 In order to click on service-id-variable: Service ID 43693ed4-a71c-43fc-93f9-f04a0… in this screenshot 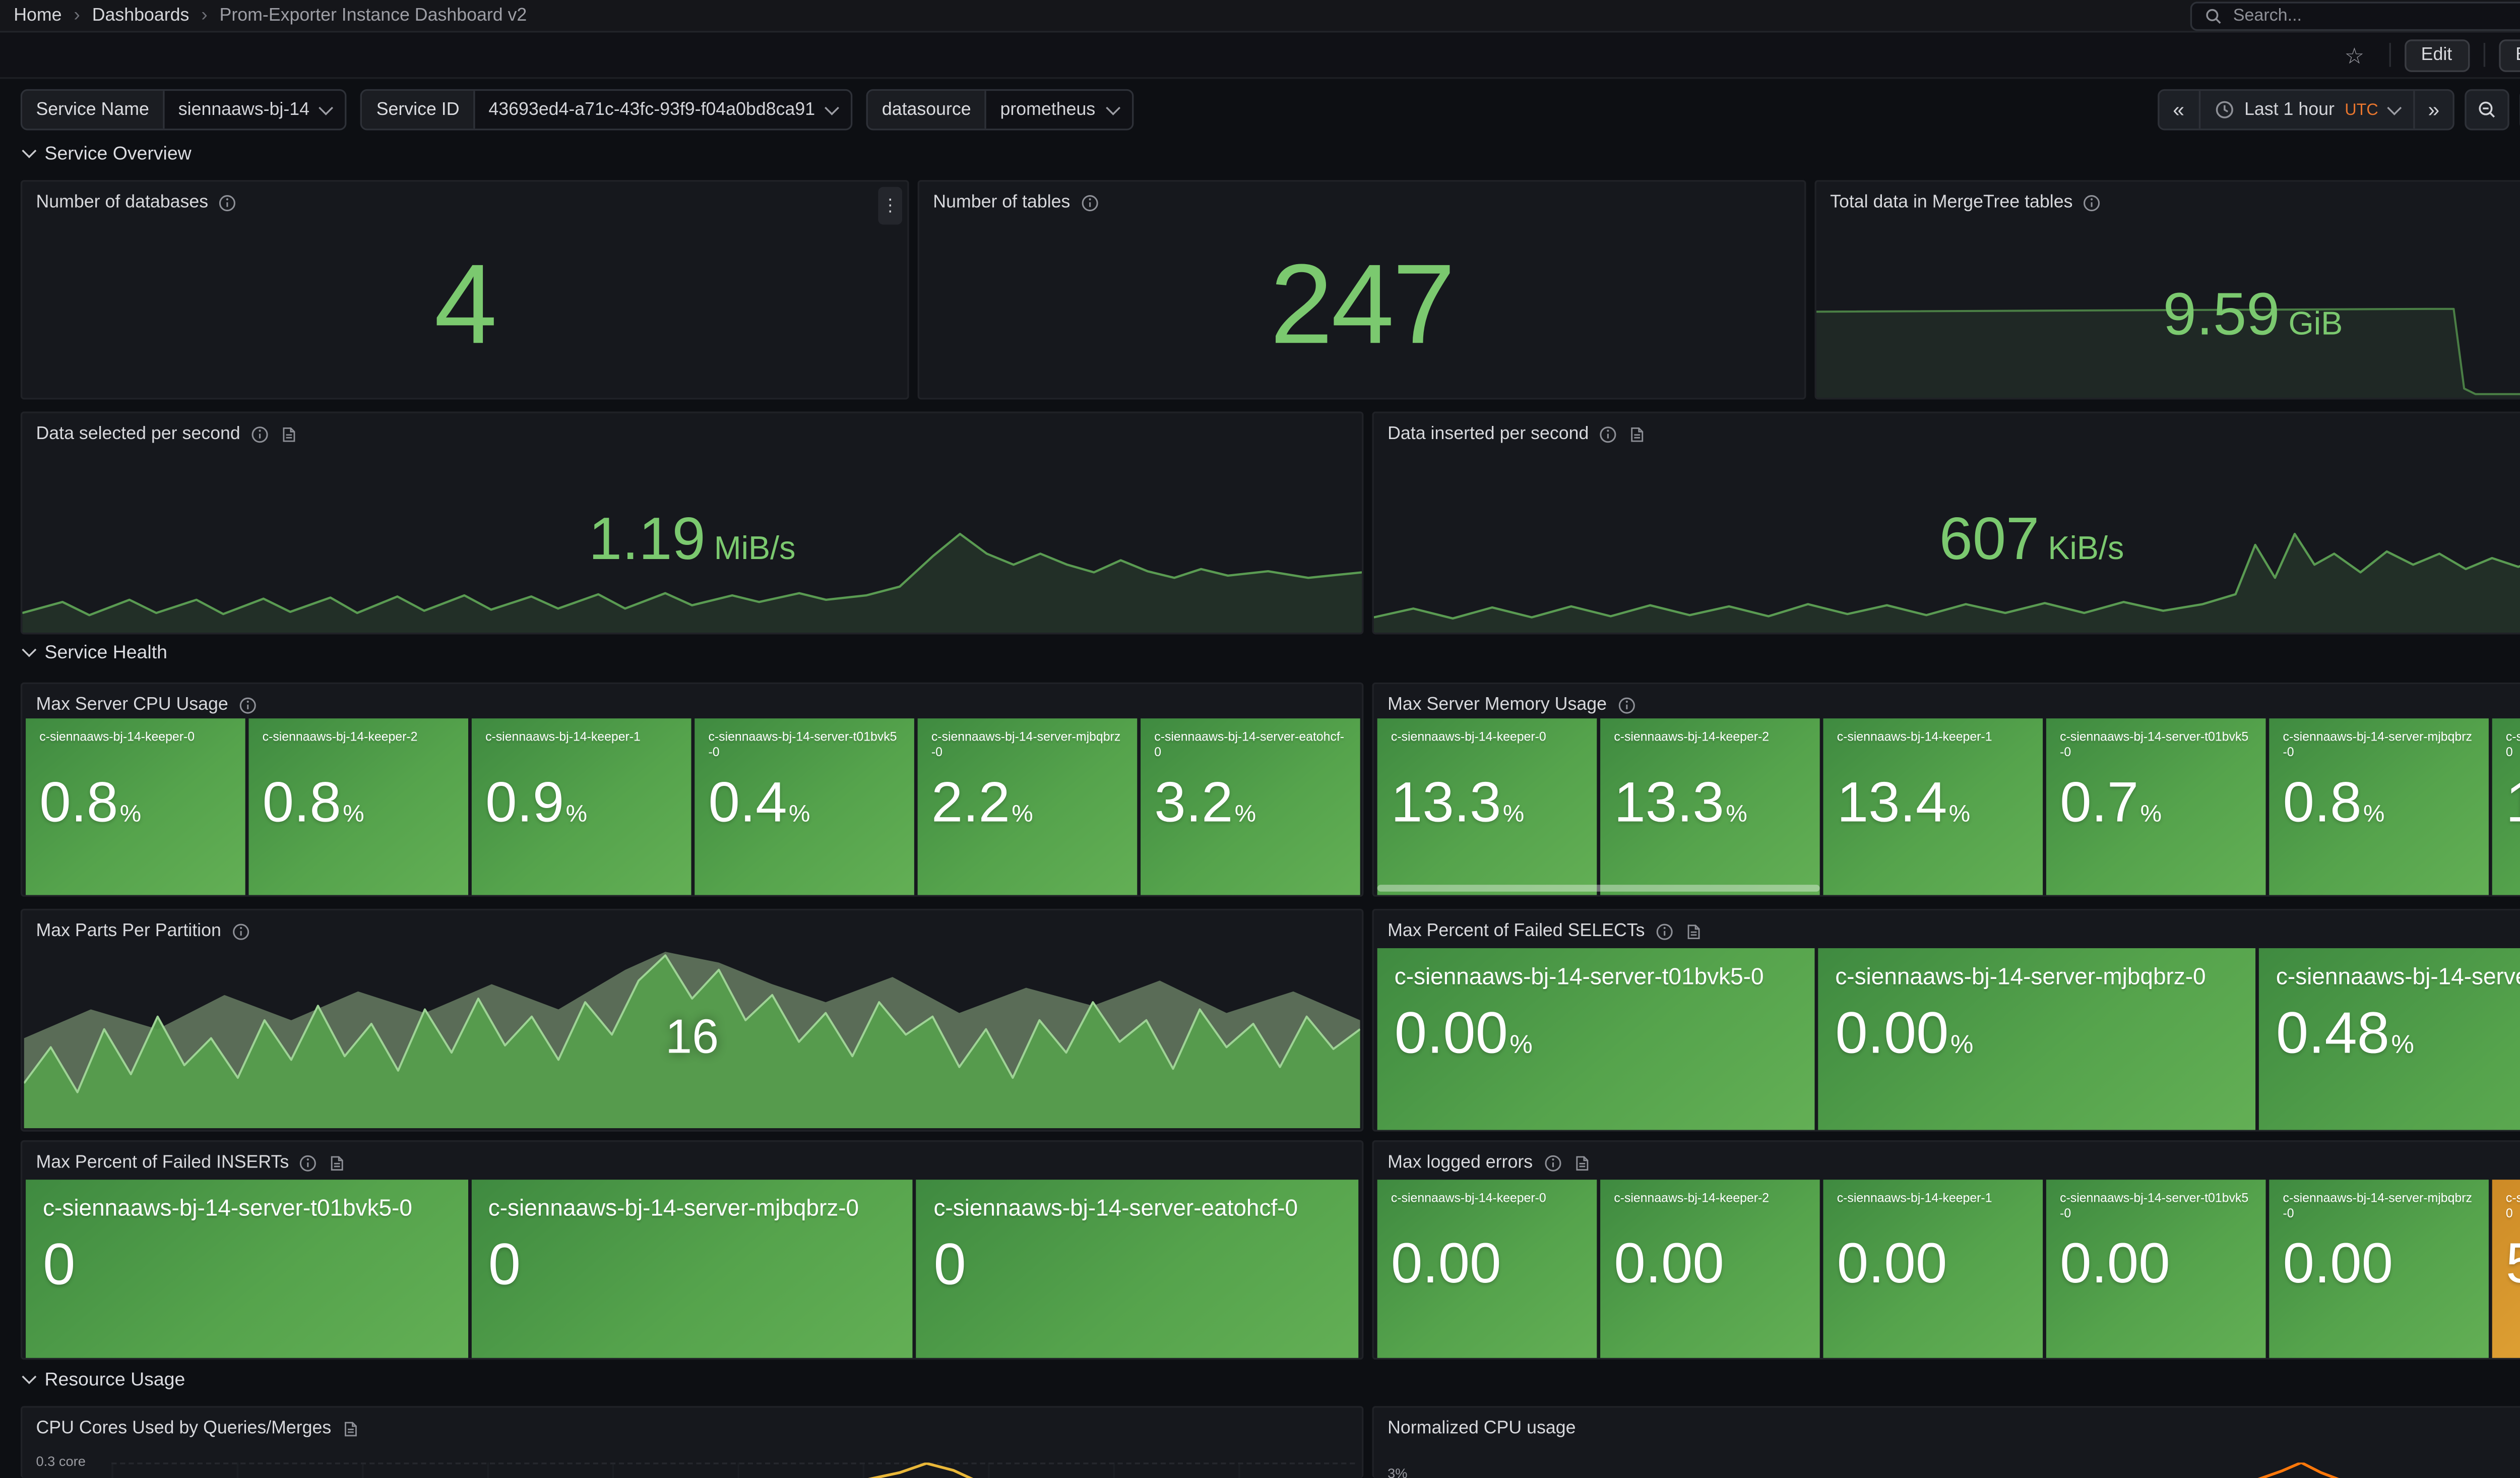, I will do `click(607, 110)`.